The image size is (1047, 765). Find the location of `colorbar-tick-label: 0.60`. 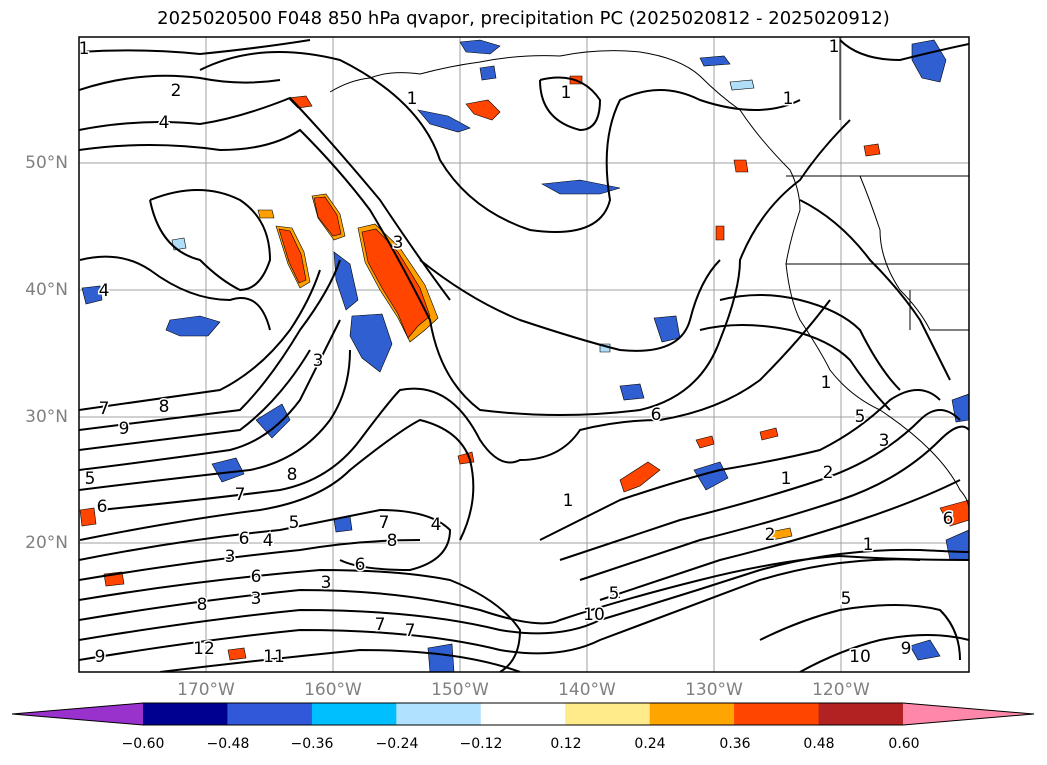

colorbar-tick-label: 0.60 is located at coordinates (904, 744).